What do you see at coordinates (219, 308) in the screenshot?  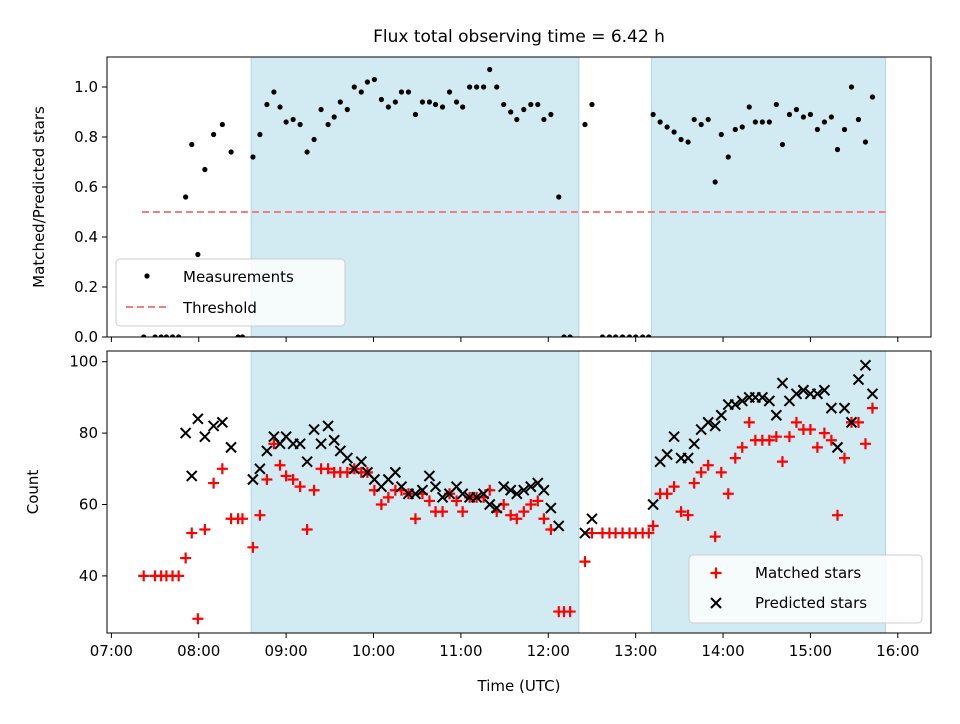 I see `legend-threshold-label: Threshold` at bounding box center [219, 308].